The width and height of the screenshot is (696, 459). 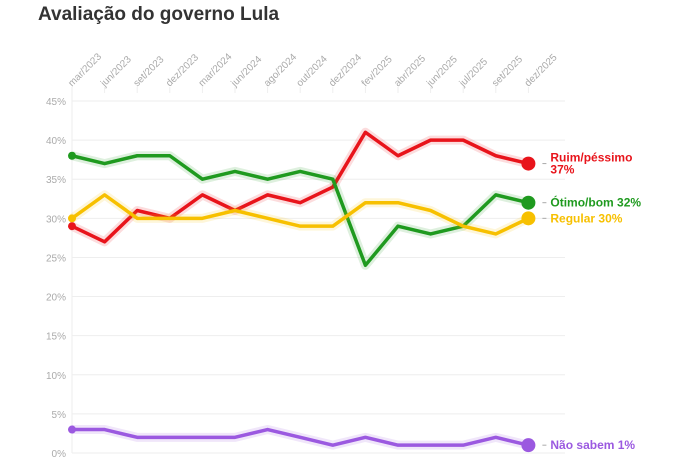 What do you see at coordinates (56, 337) in the screenshot?
I see `y-tick-label: 15%` at bounding box center [56, 337].